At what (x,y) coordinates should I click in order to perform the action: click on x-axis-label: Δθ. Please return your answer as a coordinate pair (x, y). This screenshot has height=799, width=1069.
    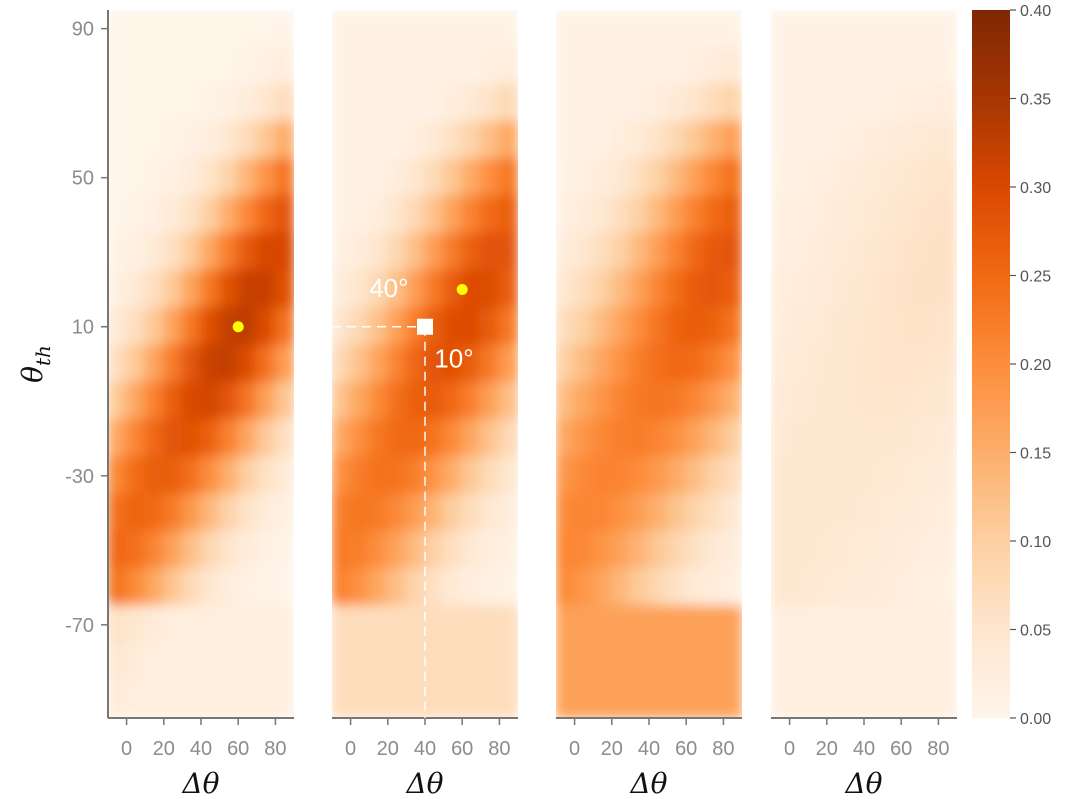
    Looking at the image, I should click on (200, 783).